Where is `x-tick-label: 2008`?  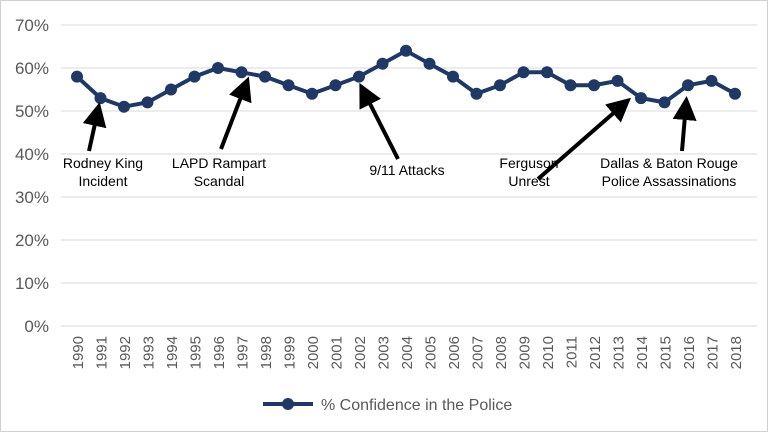 x-tick-label: 2008 is located at coordinates (501, 352).